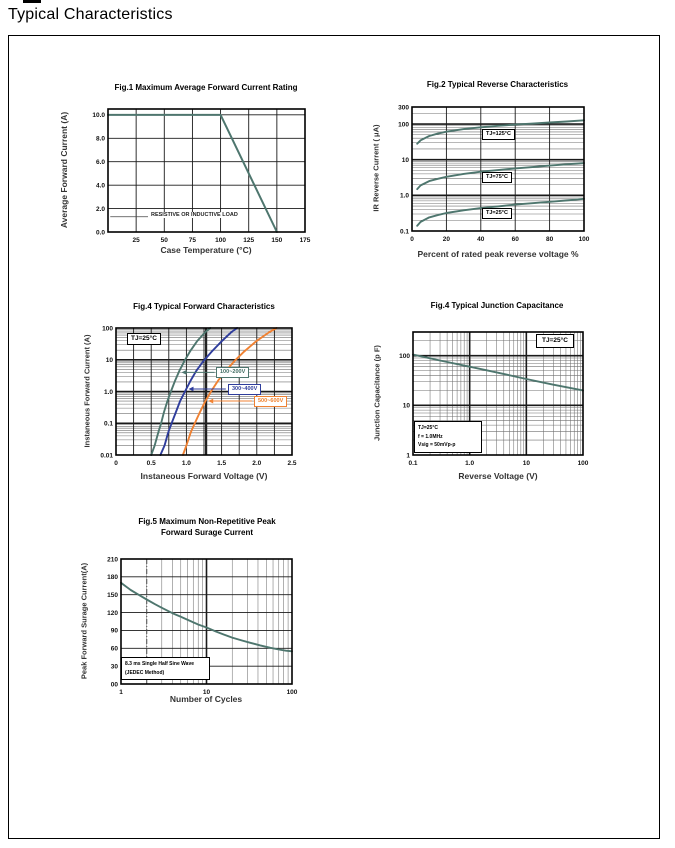  Describe the element at coordinates (151, 463) in the screenshot. I see `svg-text: 0.5` at that location.